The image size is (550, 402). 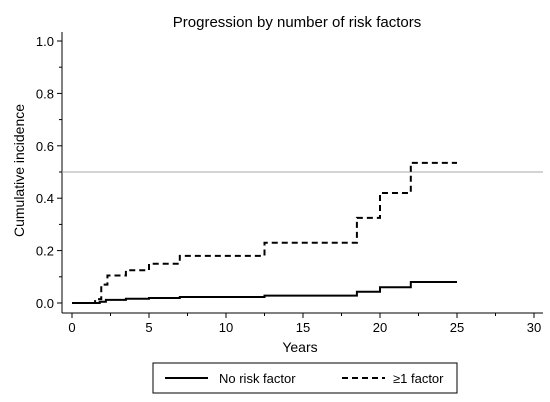 What do you see at coordinates (418, 378) in the screenshot?
I see `legend-label-risk-factor: ≥1 factor` at bounding box center [418, 378].